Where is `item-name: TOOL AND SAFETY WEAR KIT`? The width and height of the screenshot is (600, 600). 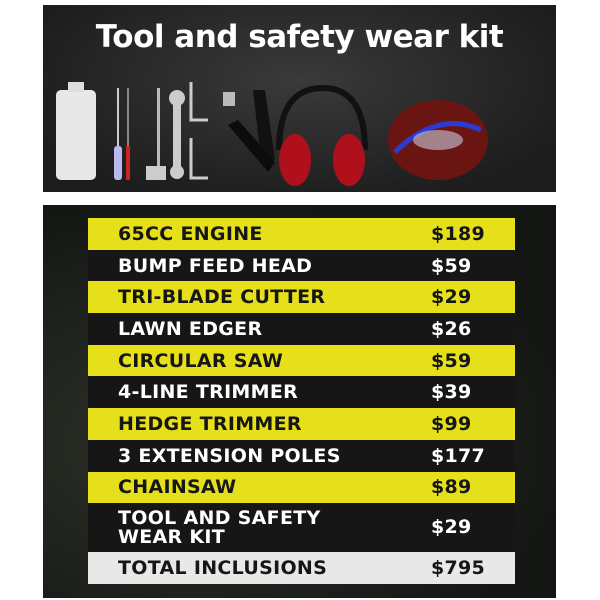
item-name: TOOL AND SAFETY WEAR KIT is located at coordinates (219, 527).